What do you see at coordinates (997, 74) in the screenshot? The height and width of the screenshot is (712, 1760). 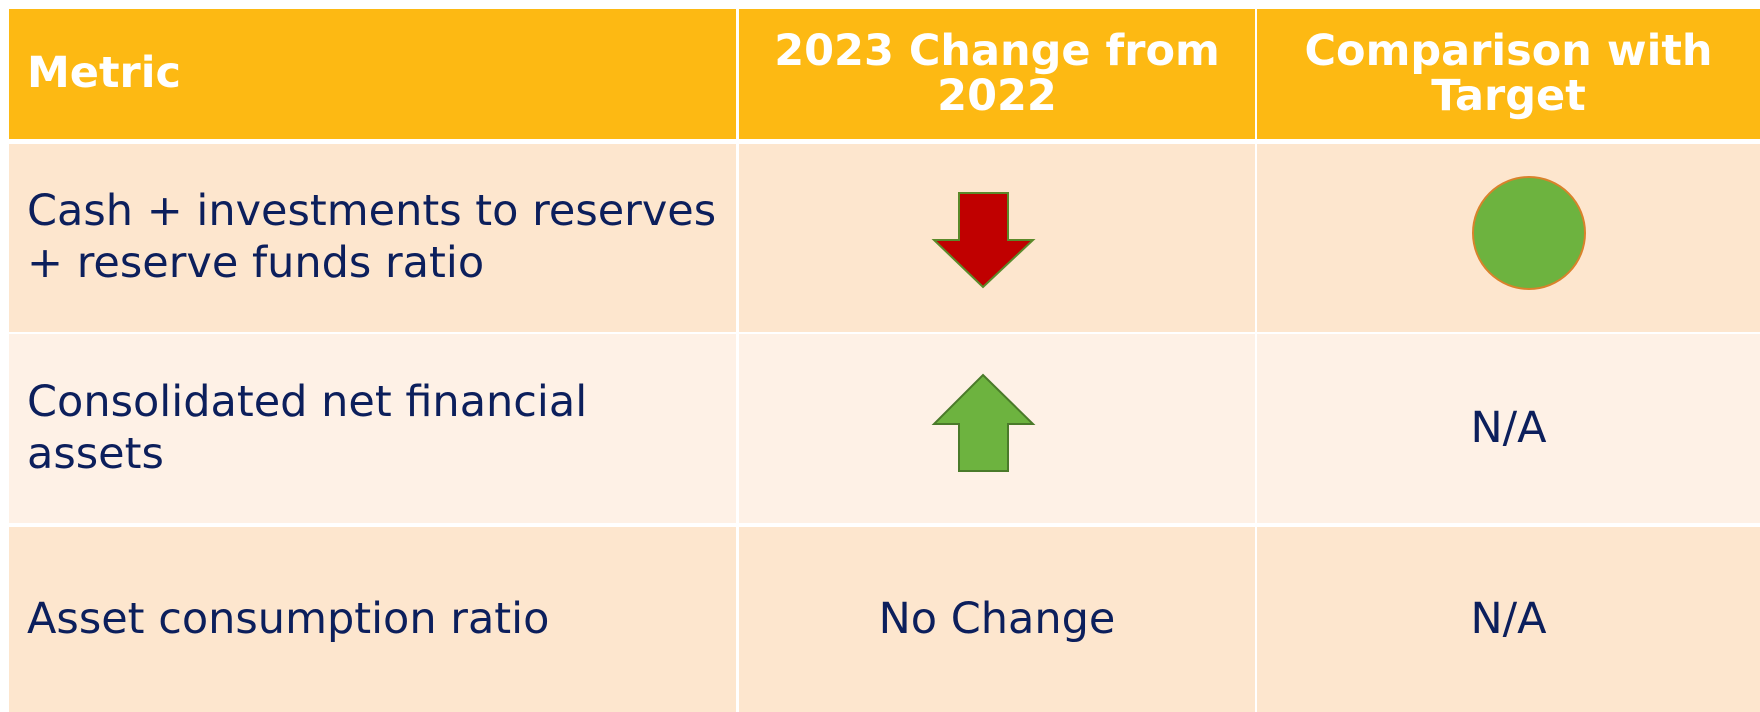 I see `header-cell: 2023 Change from 2022` at bounding box center [997, 74].